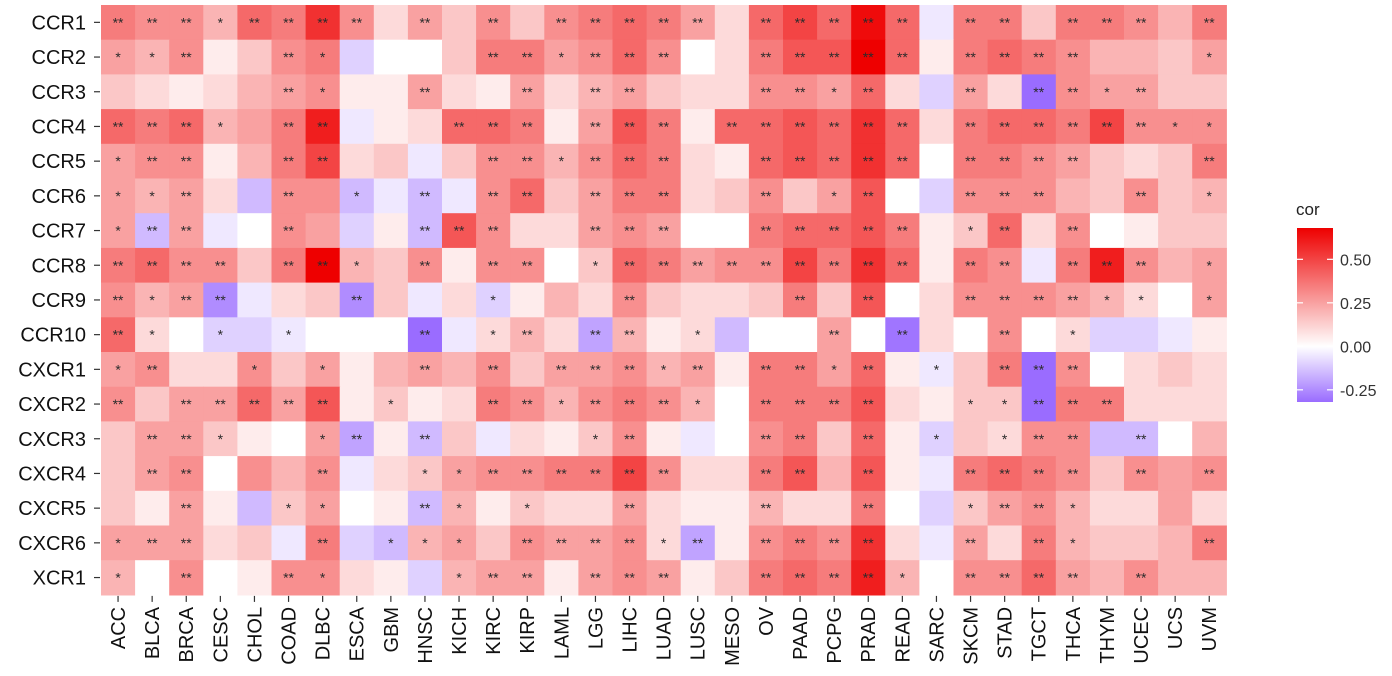 This screenshot has width=1392, height=676. I want to click on heatmap-cell-CCR9-PAAD, so click(800, 300).